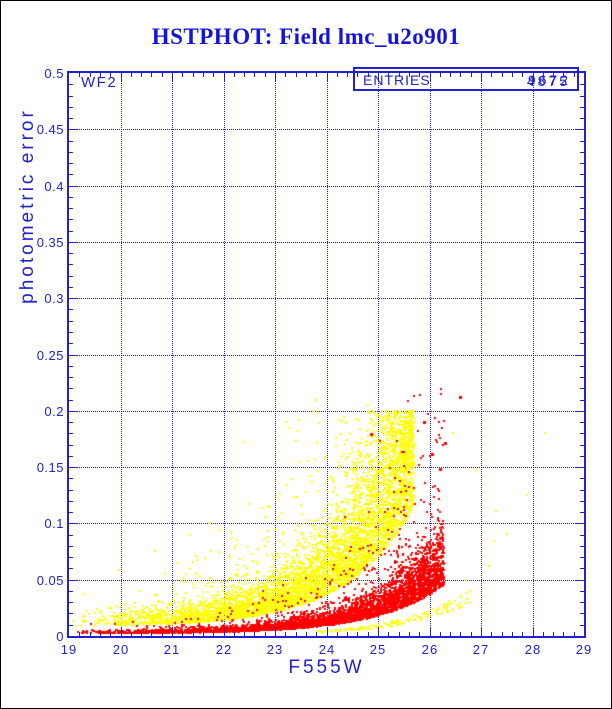 This screenshot has height=709, width=612. Describe the element at coordinates (54, 298) in the screenshot. I see `y-tick-label: 0.3` at that location.